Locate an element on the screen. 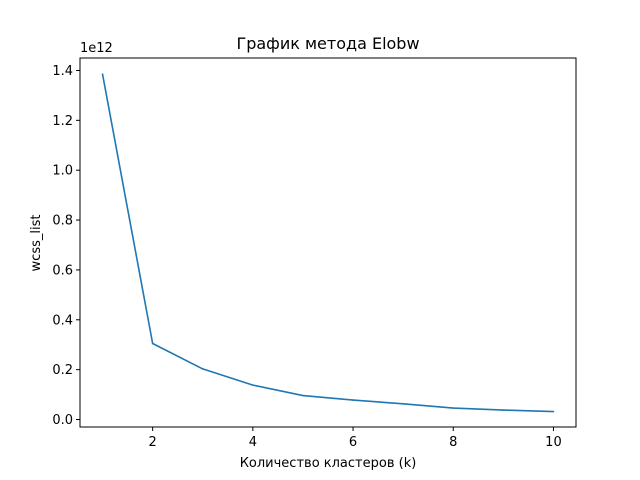  y-offset-label: 1e12 is located at coordinates (96, 48).